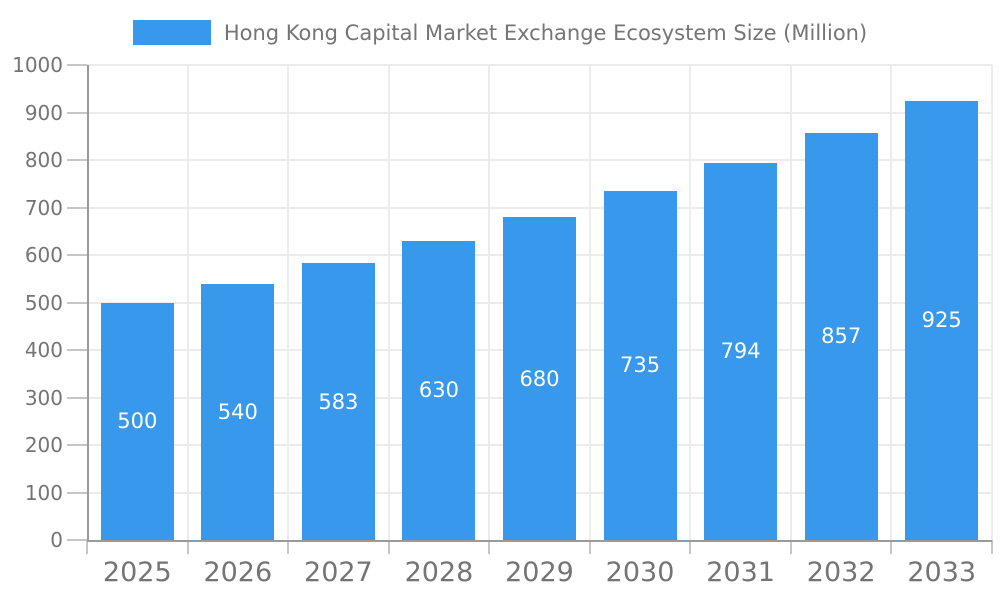 Image resolution: width=1000 pixels, height=600 pixels. I want to click on y-axis-label: 700, so click(43, 207).